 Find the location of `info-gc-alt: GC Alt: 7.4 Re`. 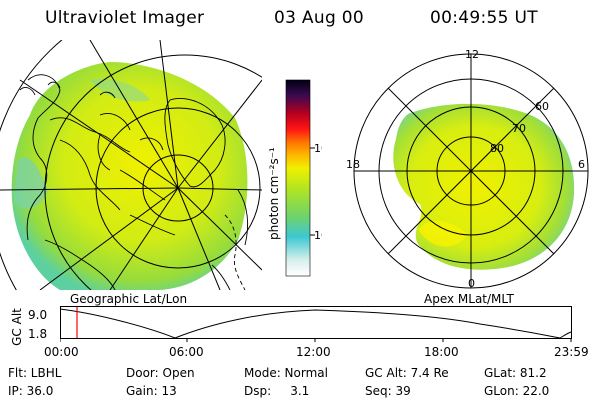

info-gc-alt: GC Alt: 7.4 Re is located at coordinates (407, 373).